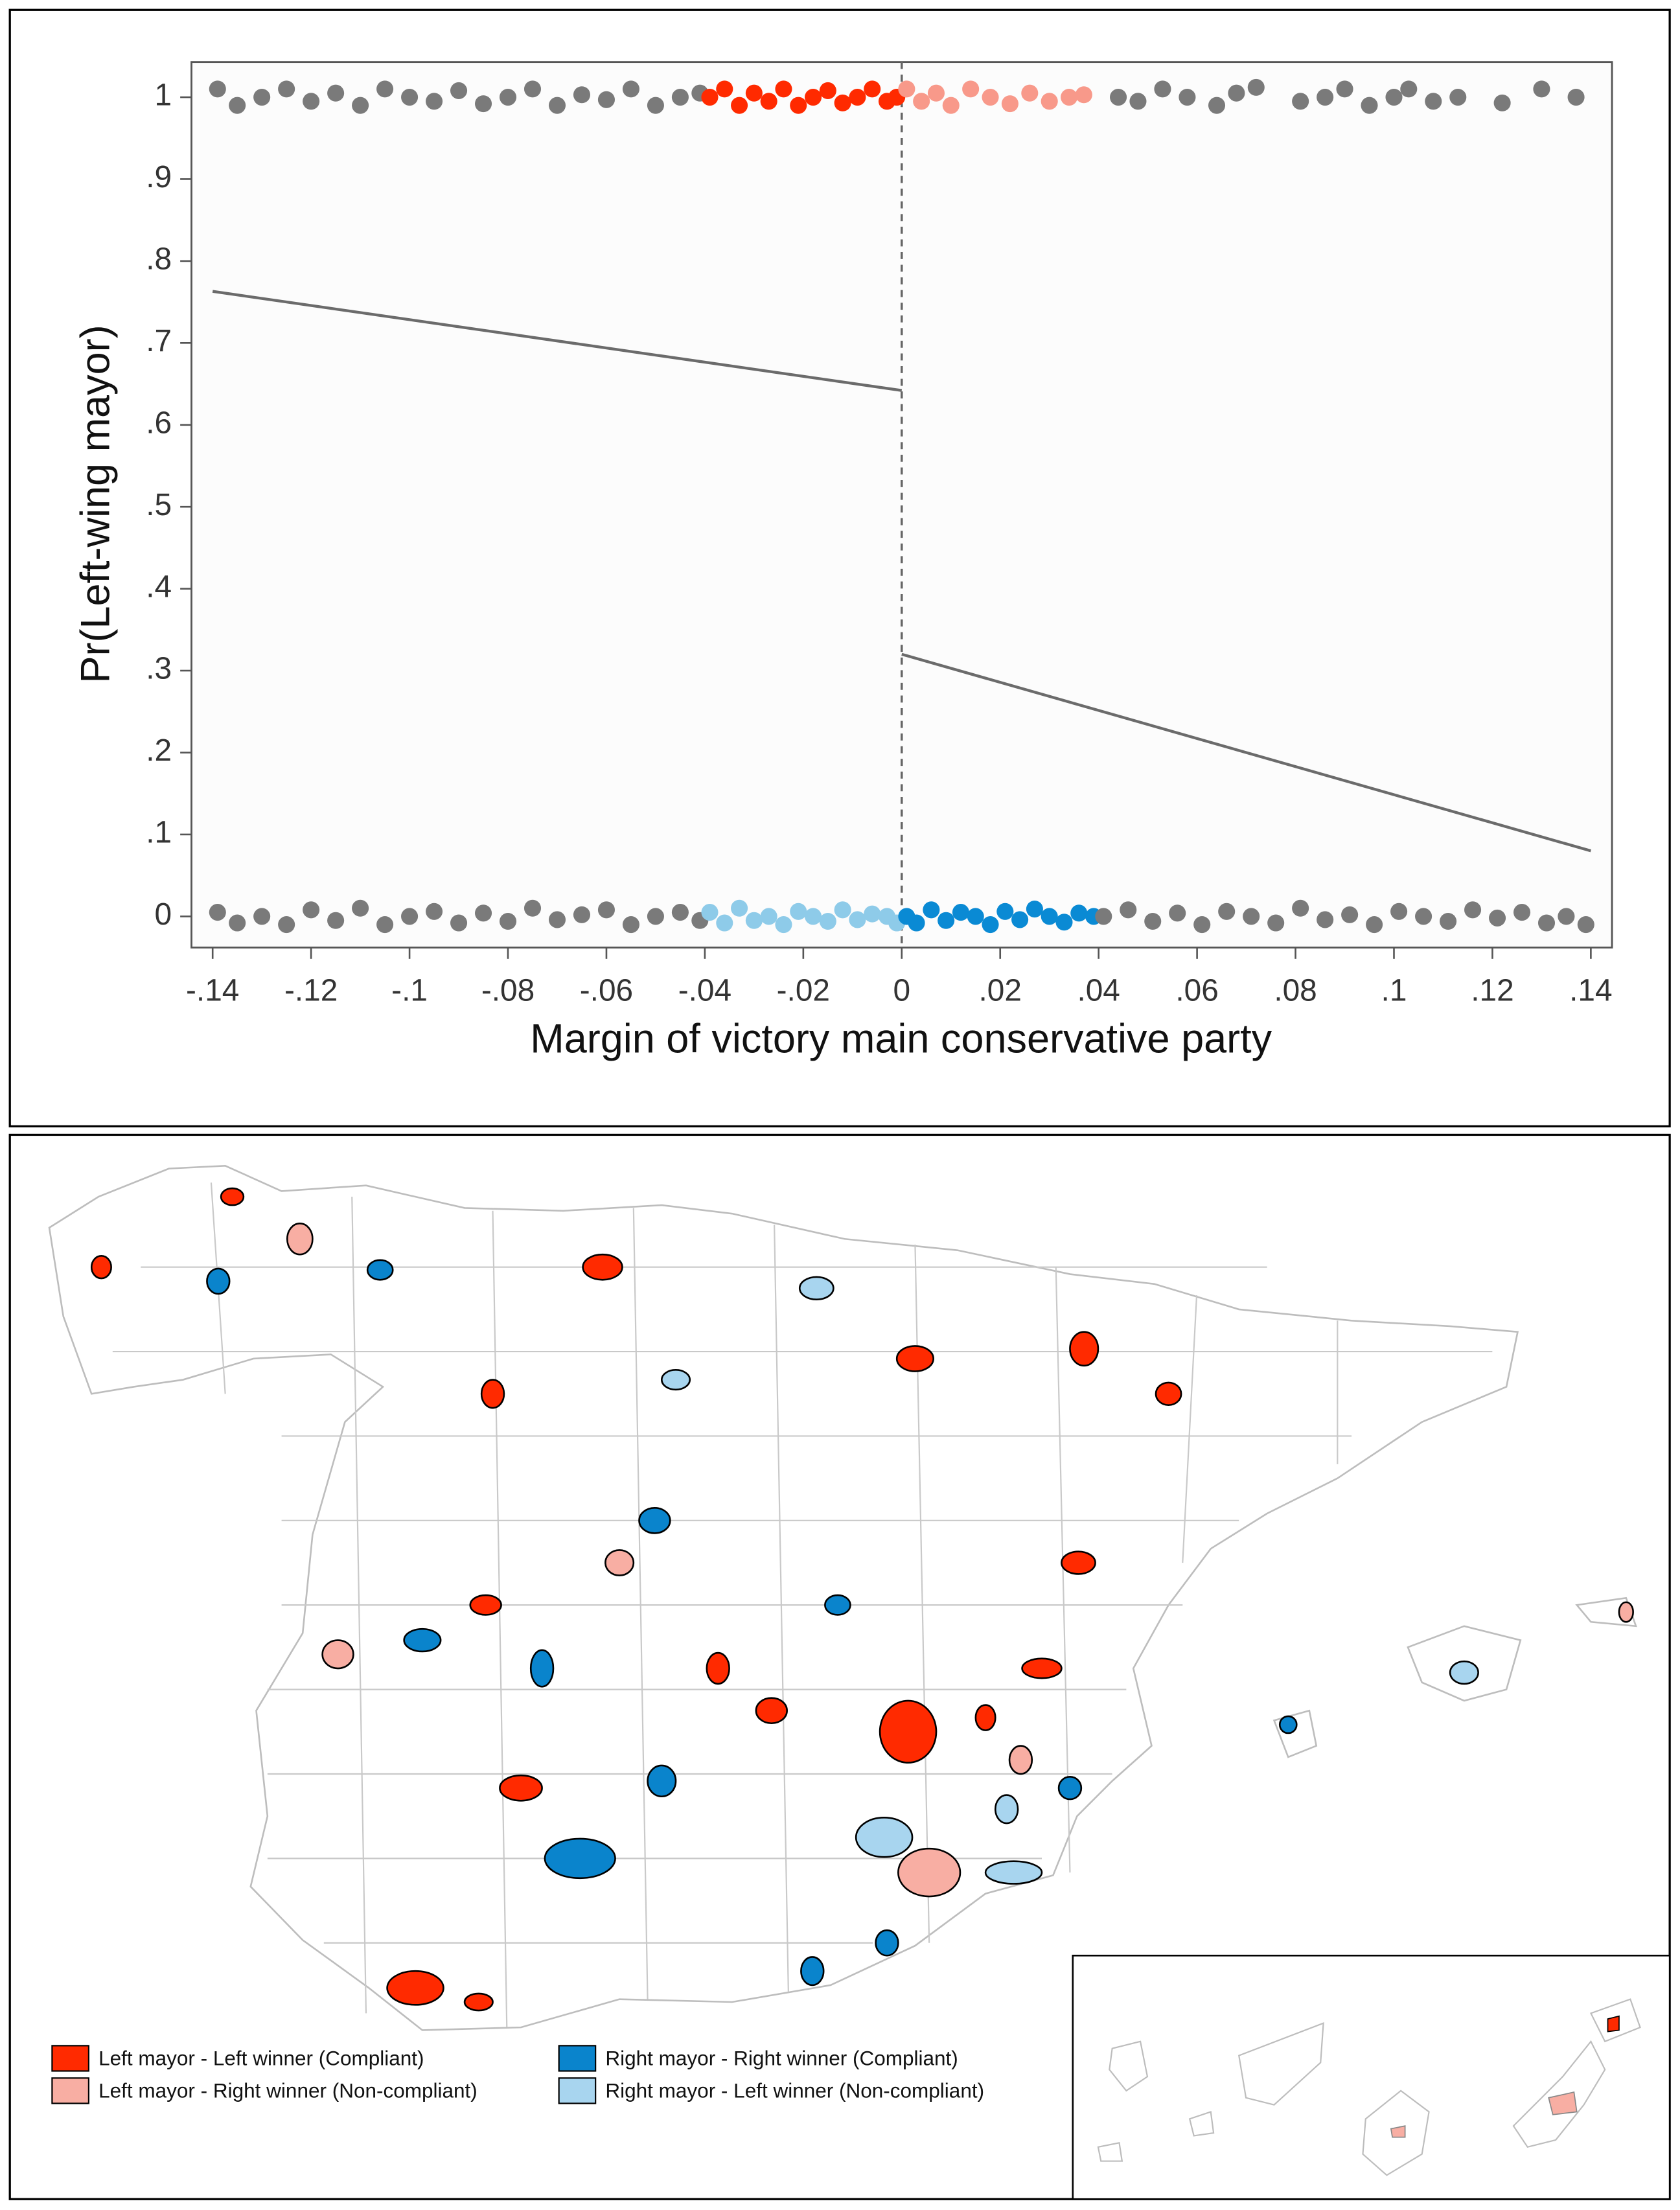  What do you see at coordinates (159, 259) in the screenshot?
I see `y-tick-label: .8` at bounding box center [159, 259].